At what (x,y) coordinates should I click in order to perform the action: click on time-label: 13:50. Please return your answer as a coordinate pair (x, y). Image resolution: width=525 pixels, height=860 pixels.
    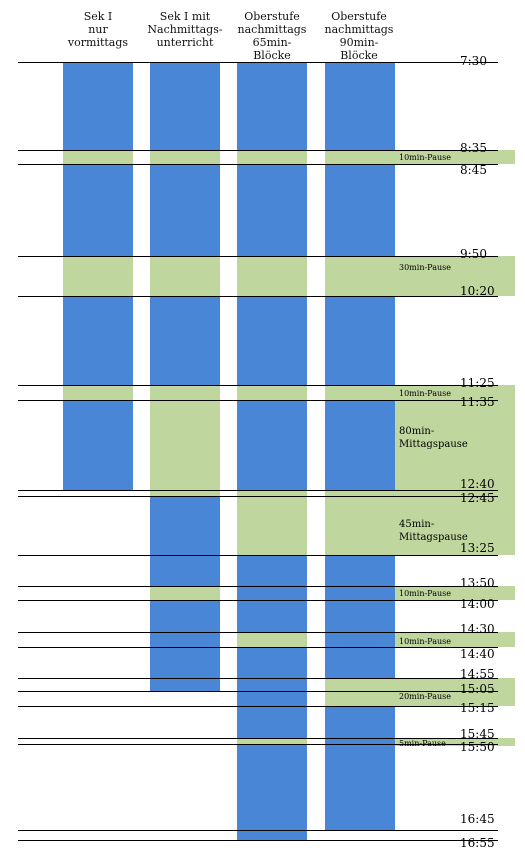
    Looking at the image, I should click on (477, 583).